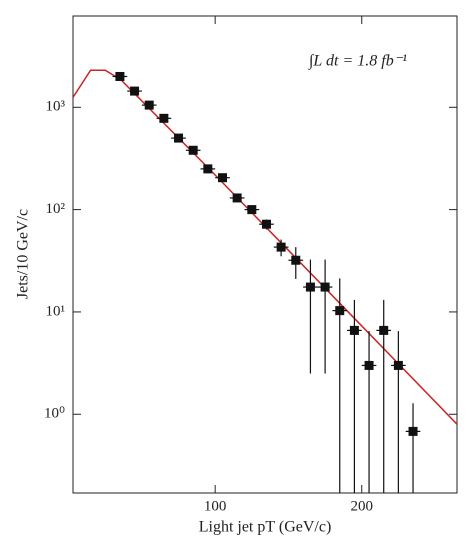 The height and width of the screenshot is (555, 474). I want to click on annotation: ∫L dt = 1.8 fb⁻¹, so click(357, 62).